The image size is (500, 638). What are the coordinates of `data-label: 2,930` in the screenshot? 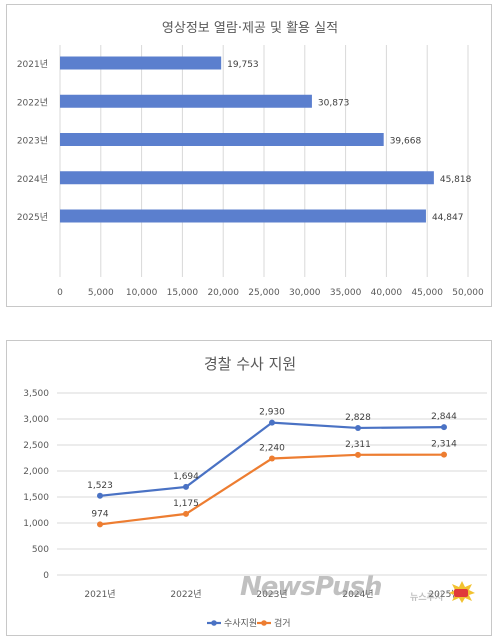 It's located at (272, 413).